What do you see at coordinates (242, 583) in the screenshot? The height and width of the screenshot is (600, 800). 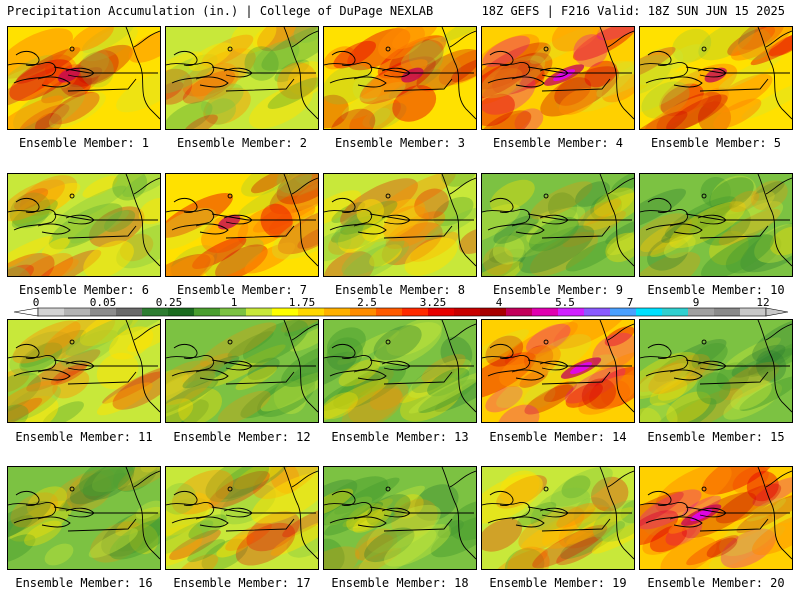 I see `ensemble-member-label: Ensemble Member: 17` at bounding box center [242, 583].